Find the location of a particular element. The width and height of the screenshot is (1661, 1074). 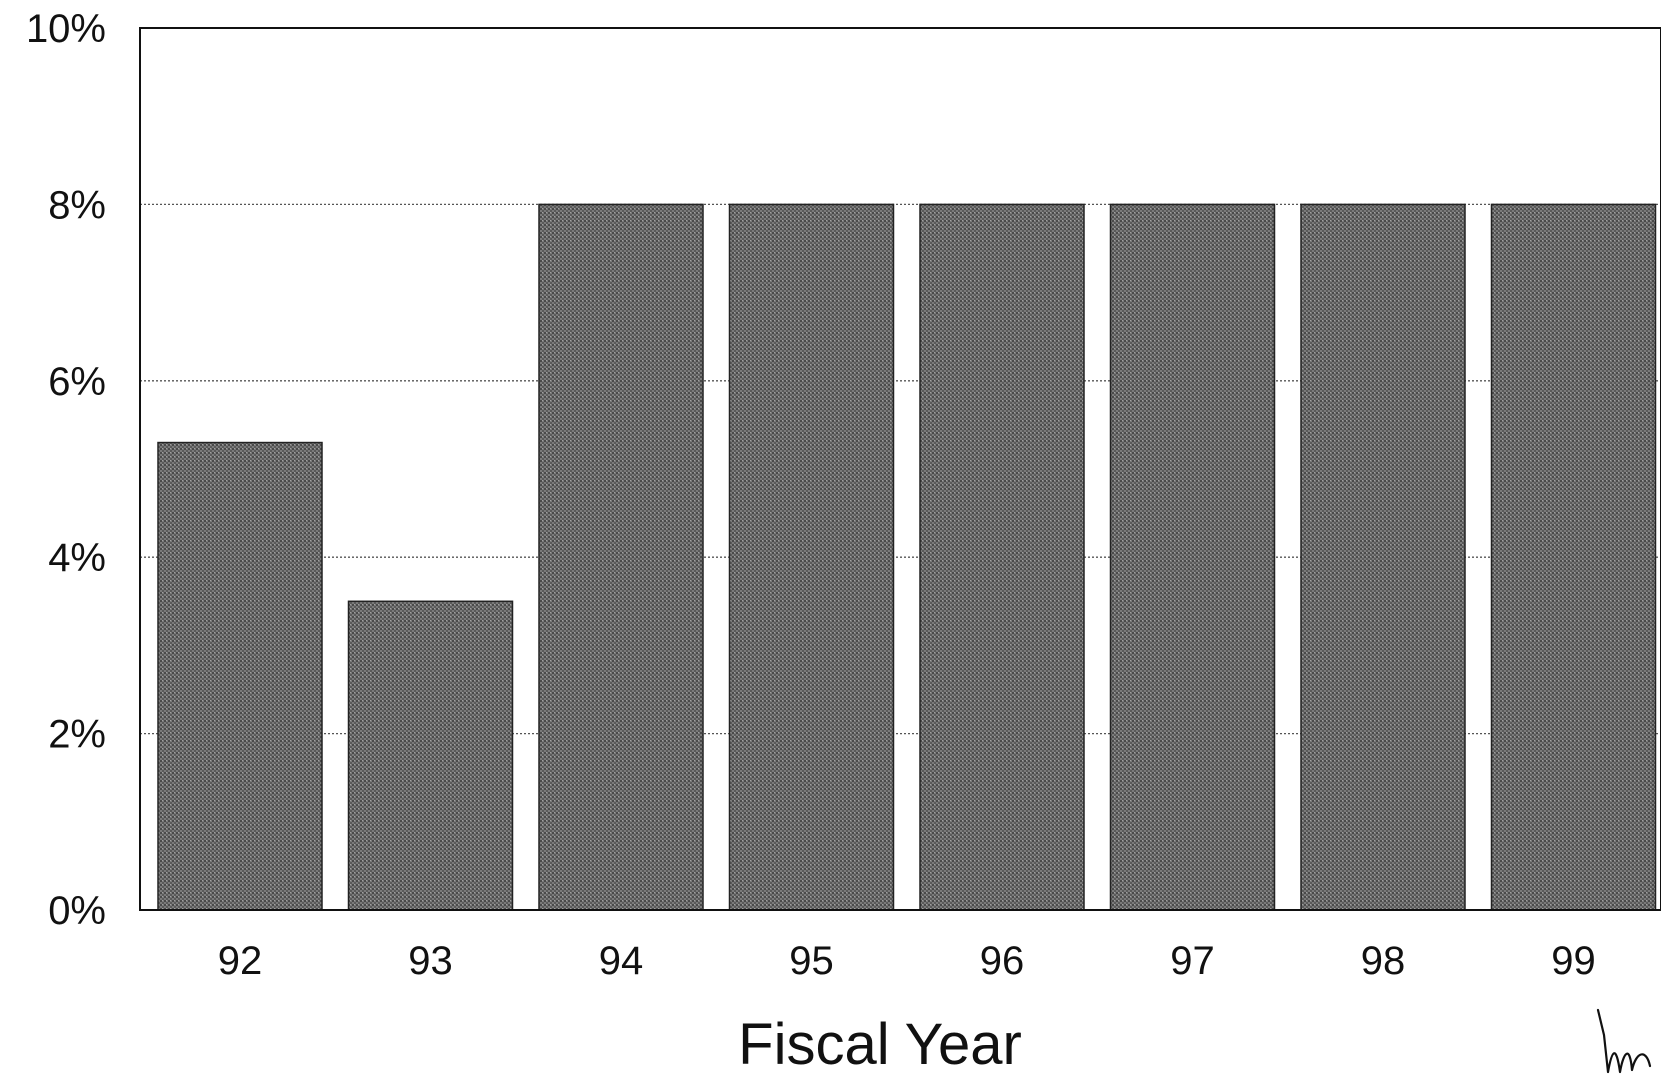

y-tick-label: 0% is located at coordinates (77, 911).